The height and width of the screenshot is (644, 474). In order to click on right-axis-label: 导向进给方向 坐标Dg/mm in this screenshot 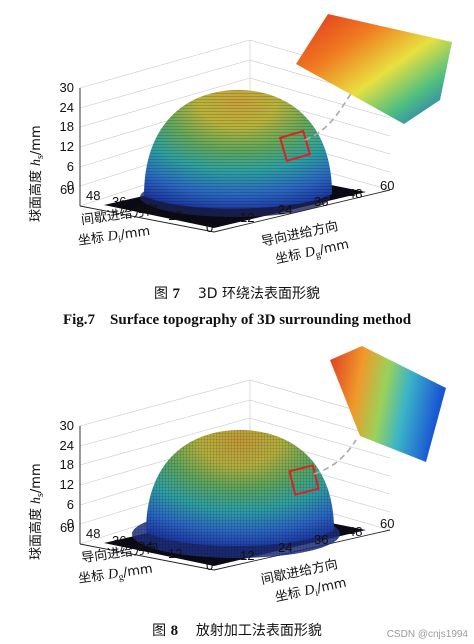, I will do `click(305, 243)`.